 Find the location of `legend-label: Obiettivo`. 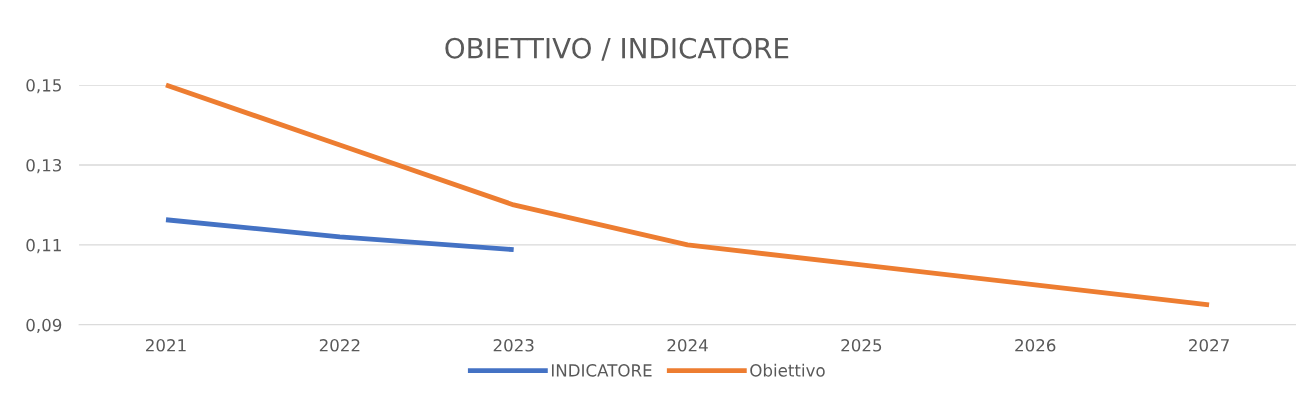

legend-label: Obiettivo is located at coordinates (787, 370).